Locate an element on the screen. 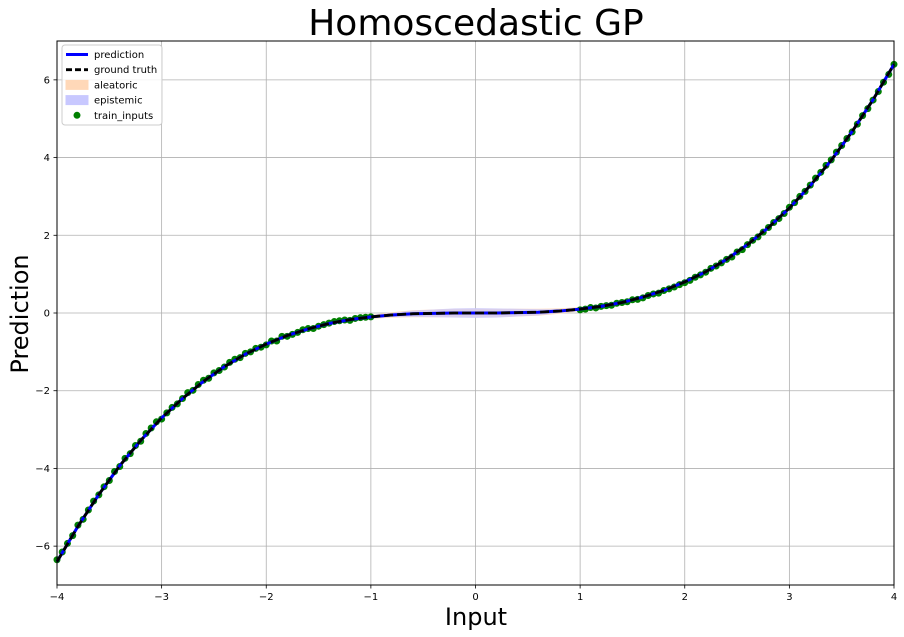  x-tick-label: −2 is located at coordinates (266, 597).